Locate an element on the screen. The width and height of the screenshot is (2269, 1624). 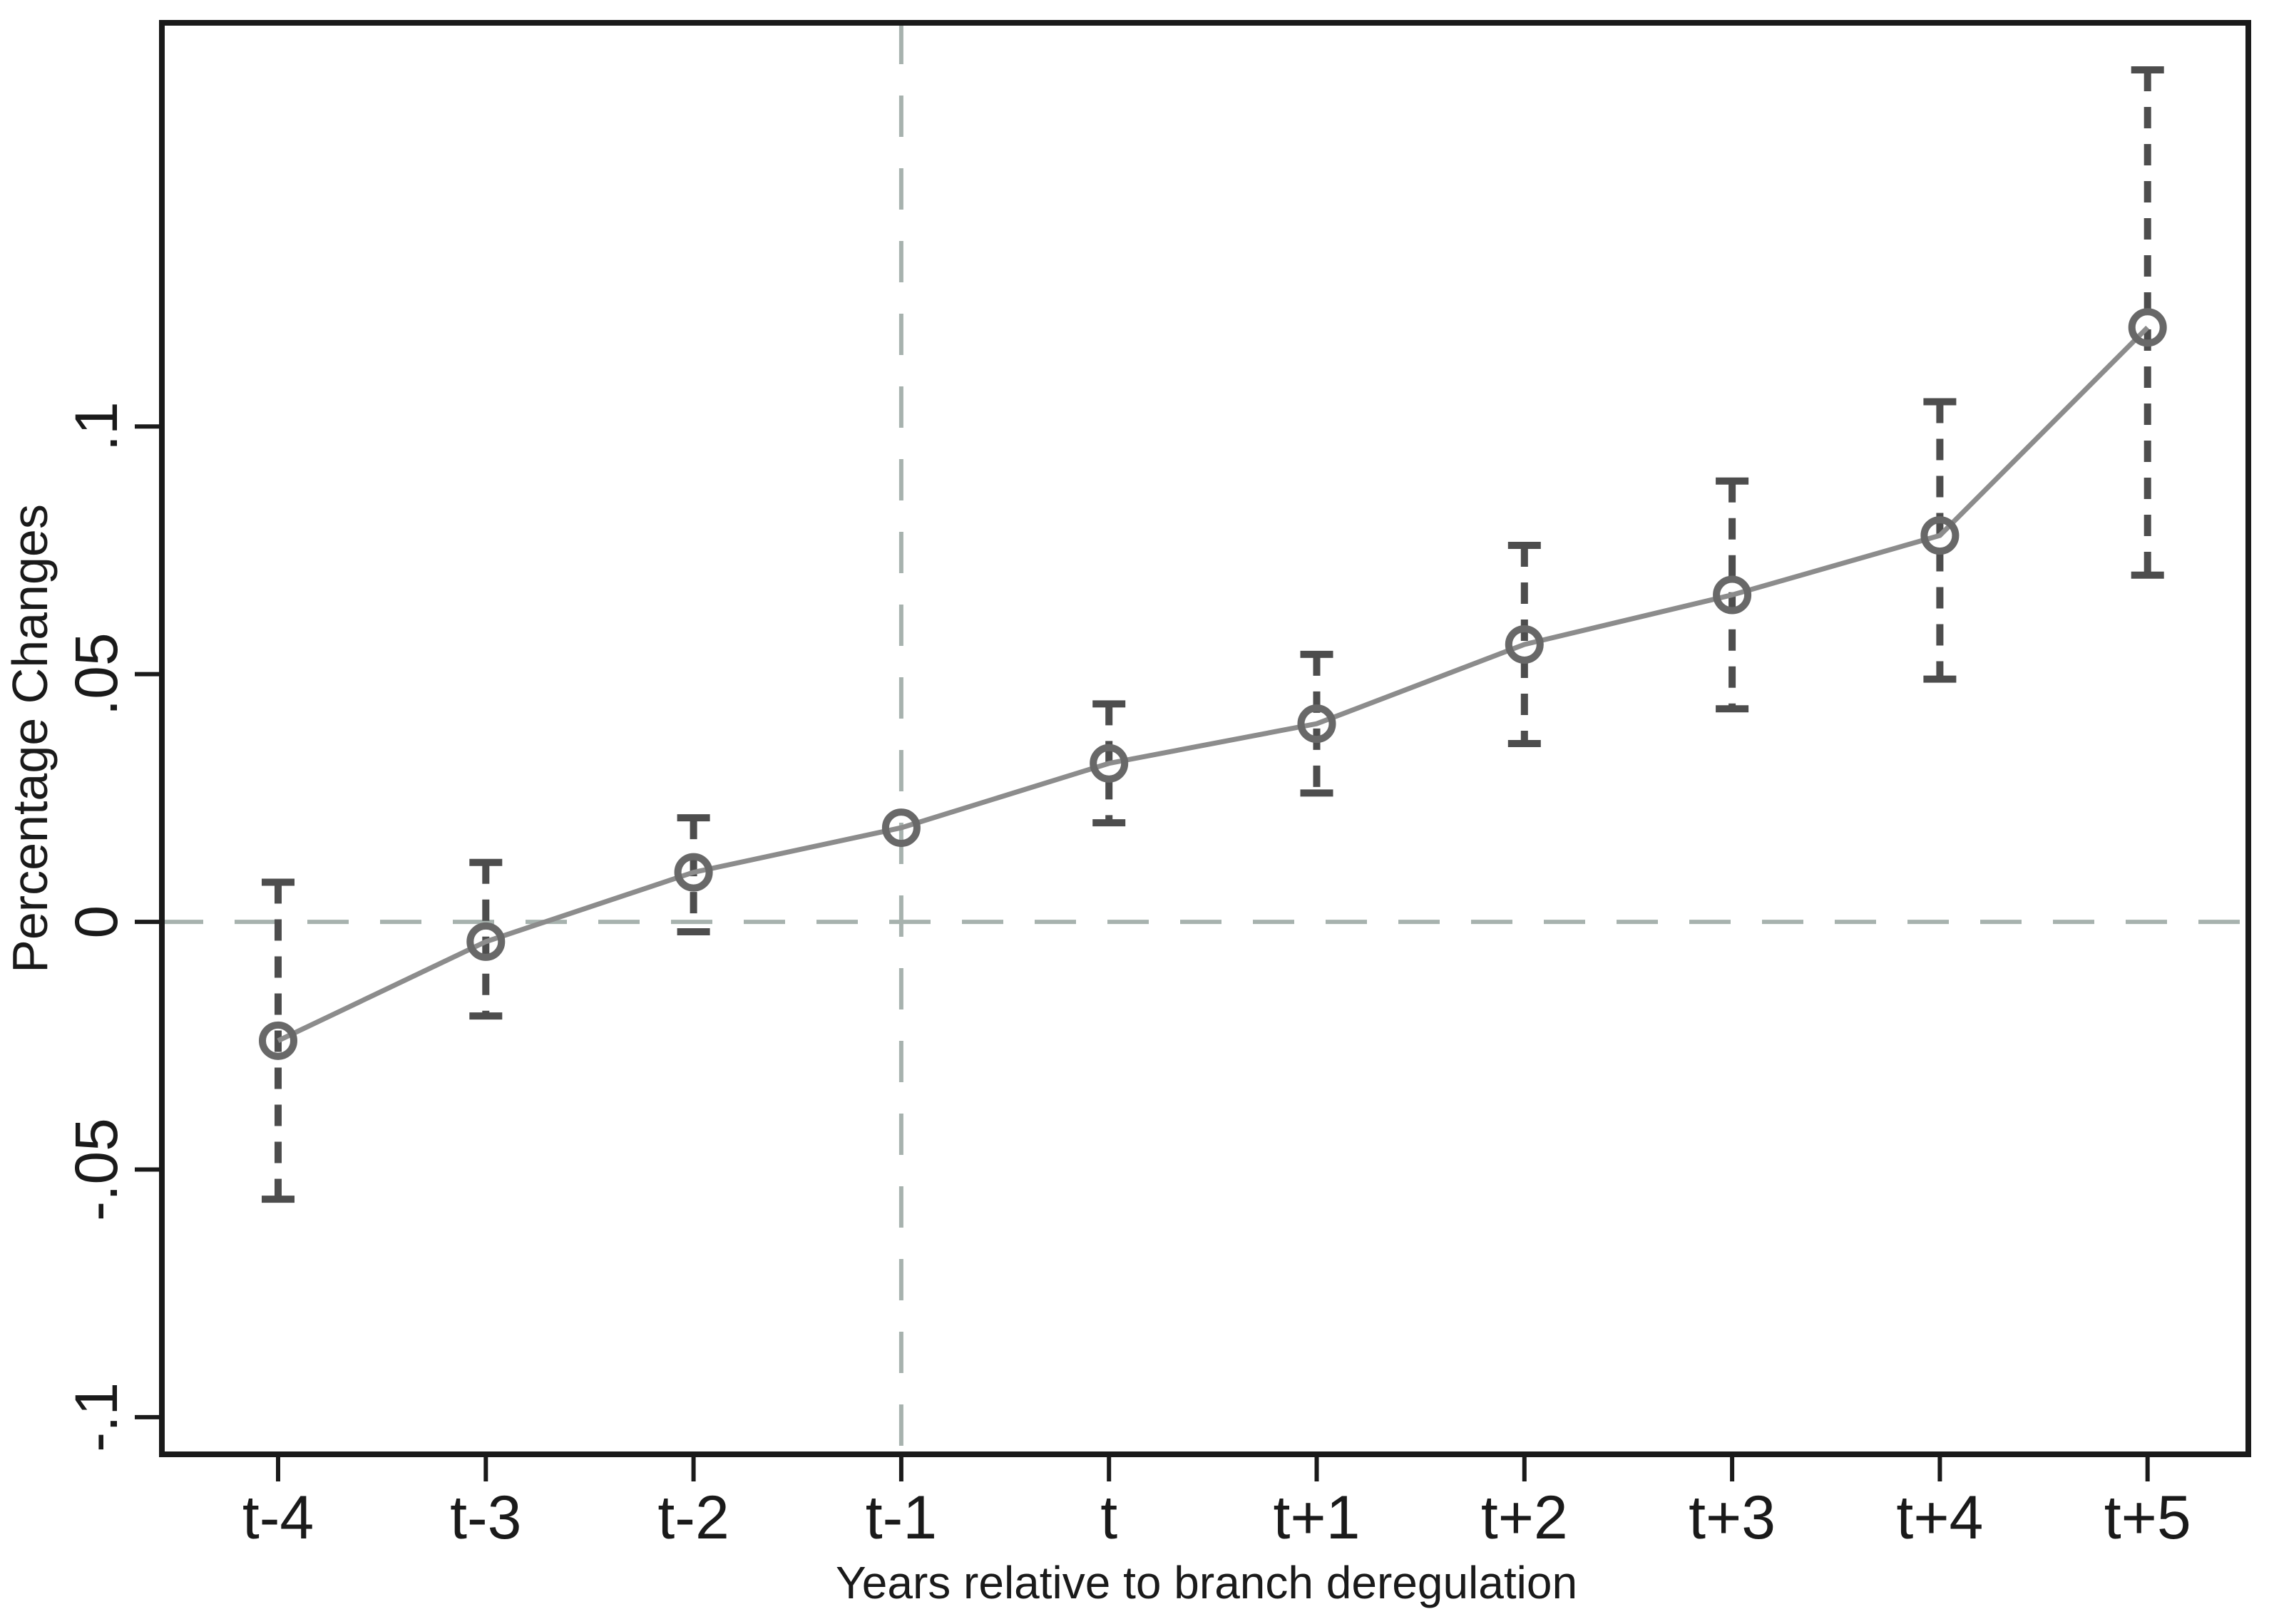
x-axis-tick-label: t+3 is located at coordinates (1732, 1518).